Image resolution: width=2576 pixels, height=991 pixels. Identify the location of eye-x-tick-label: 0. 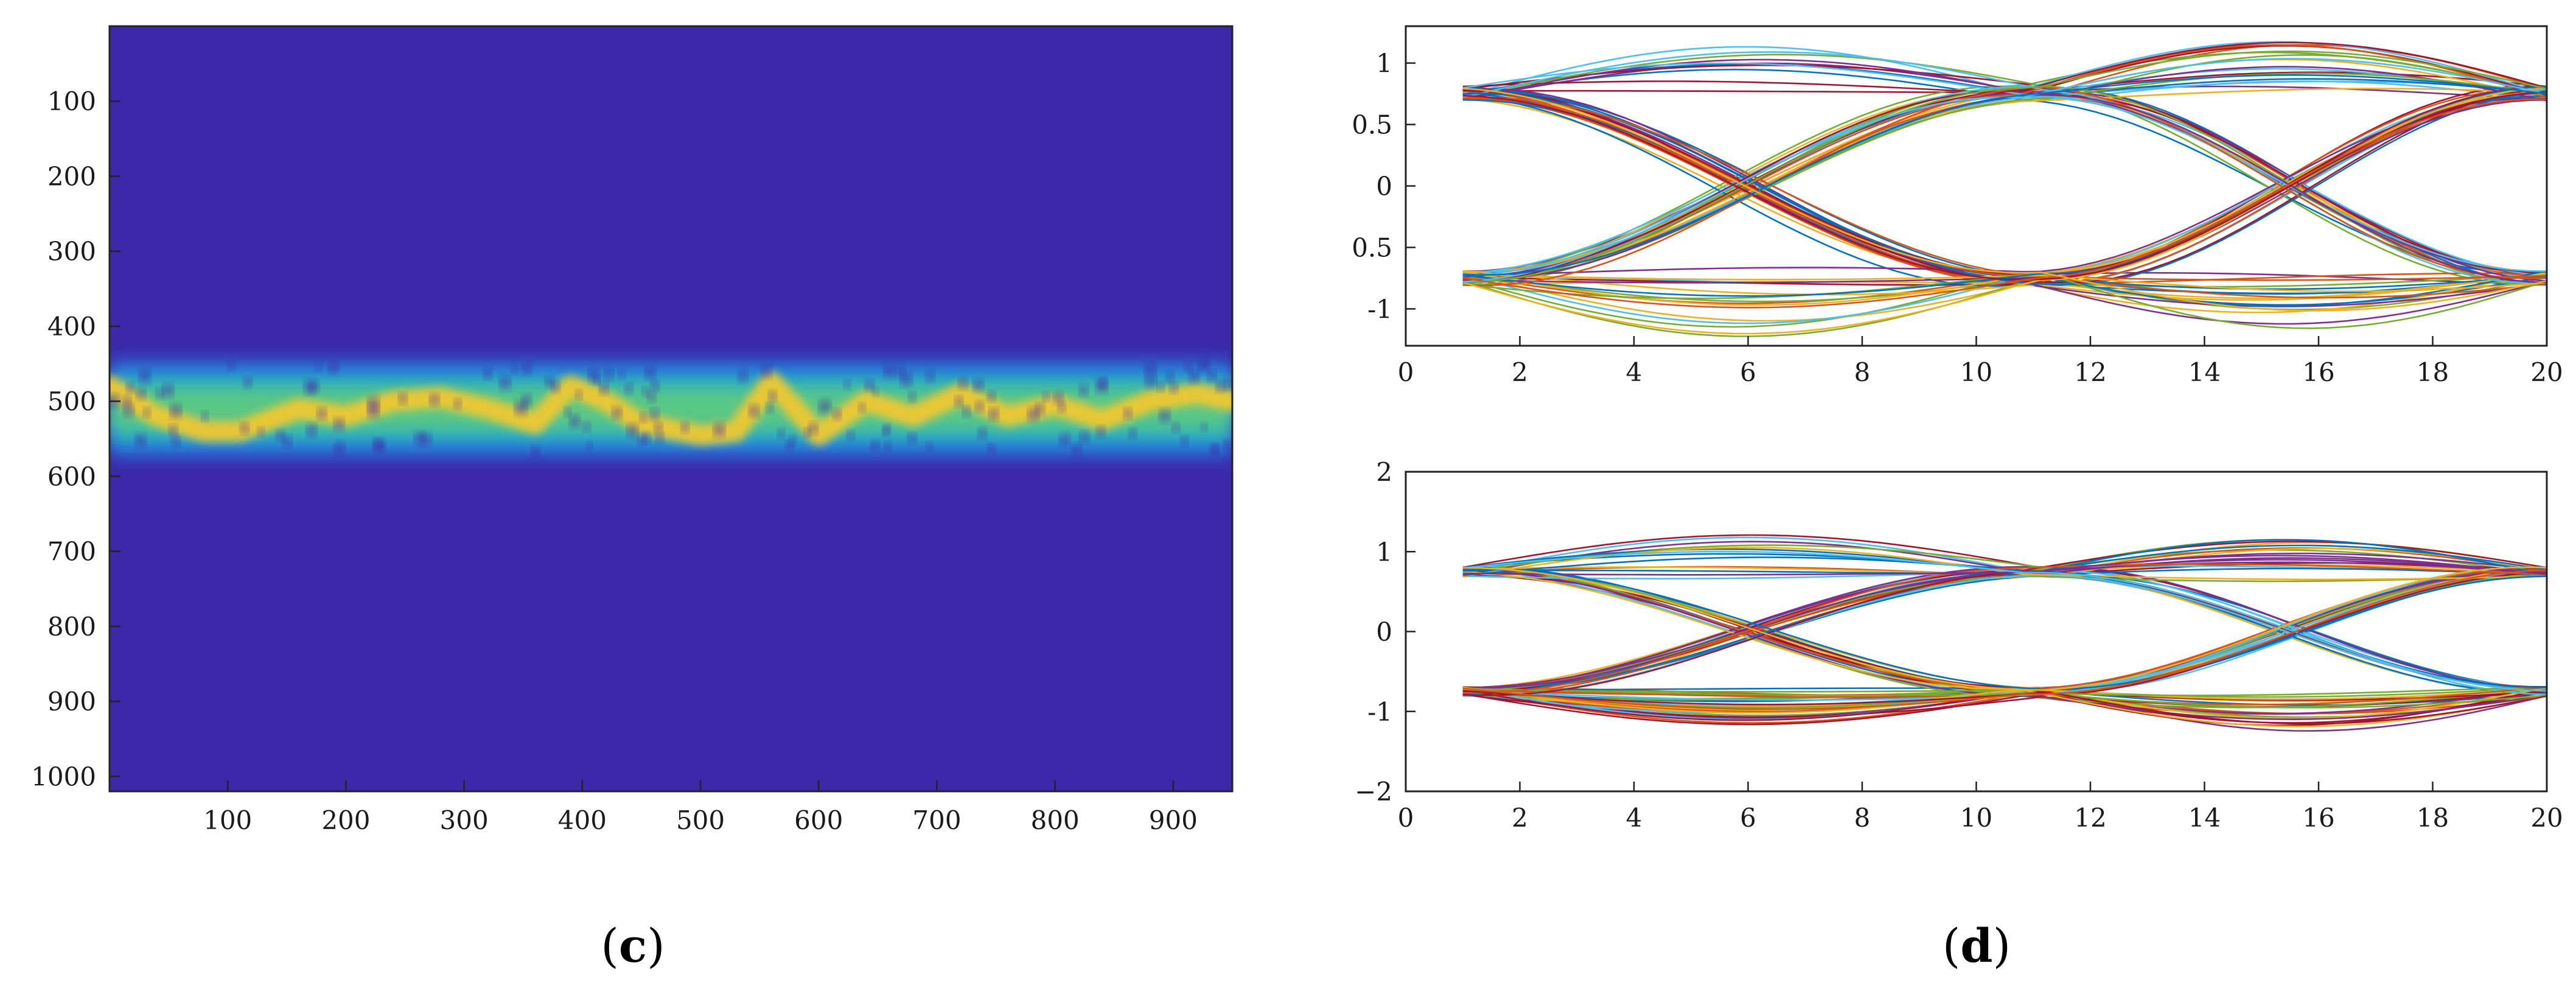
(1406, 372).